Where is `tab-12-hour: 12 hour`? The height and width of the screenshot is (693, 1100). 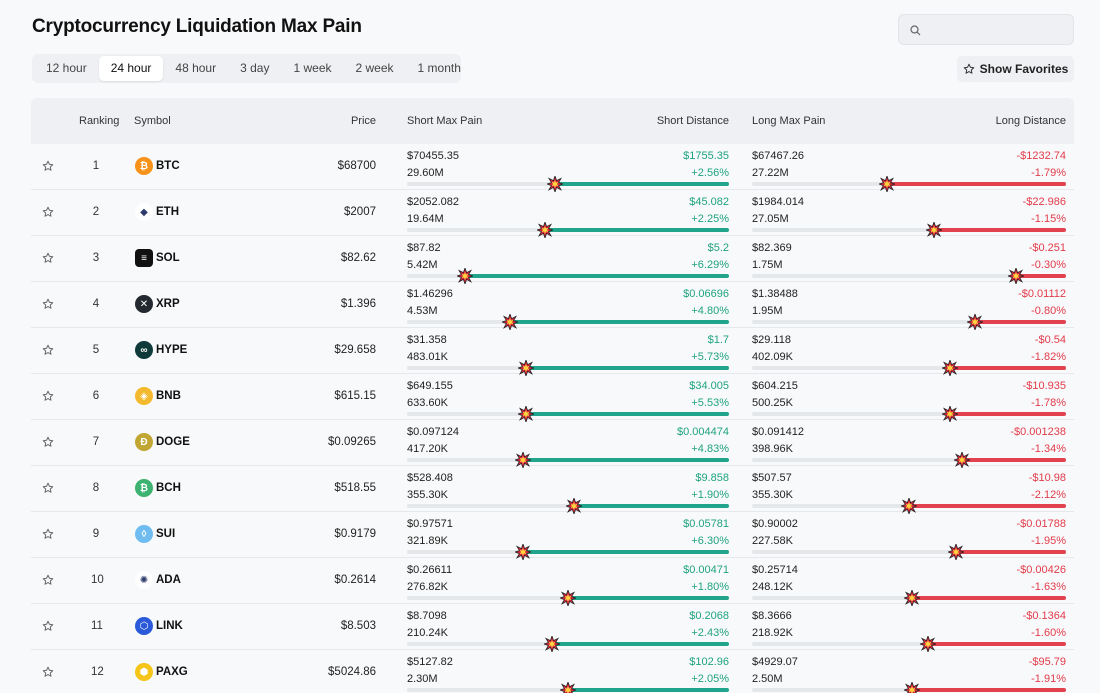
tab-12-hour: 12 hour is located at coordinates (66, 68).